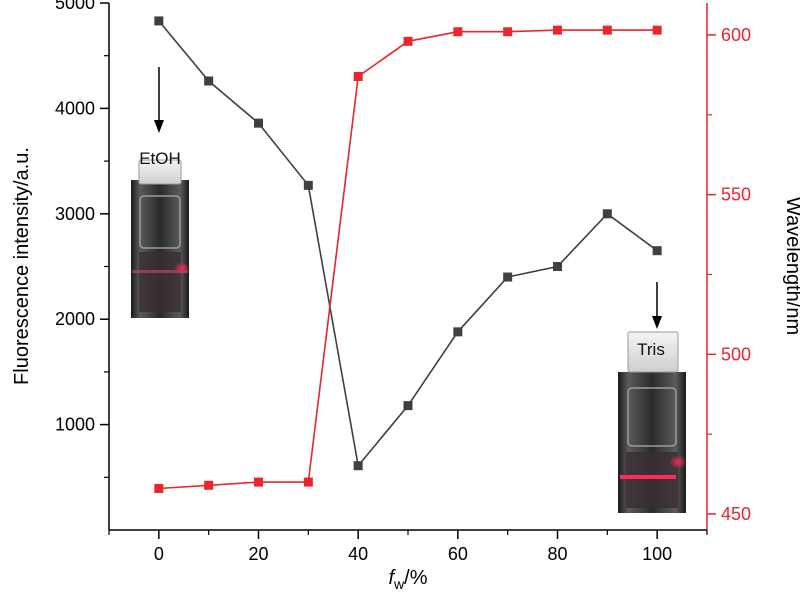 The width and height of the screenshot is (800, 612). I want to click on y-left-axis-title: Fluorescence intensity/a.u., so click(22, 266).